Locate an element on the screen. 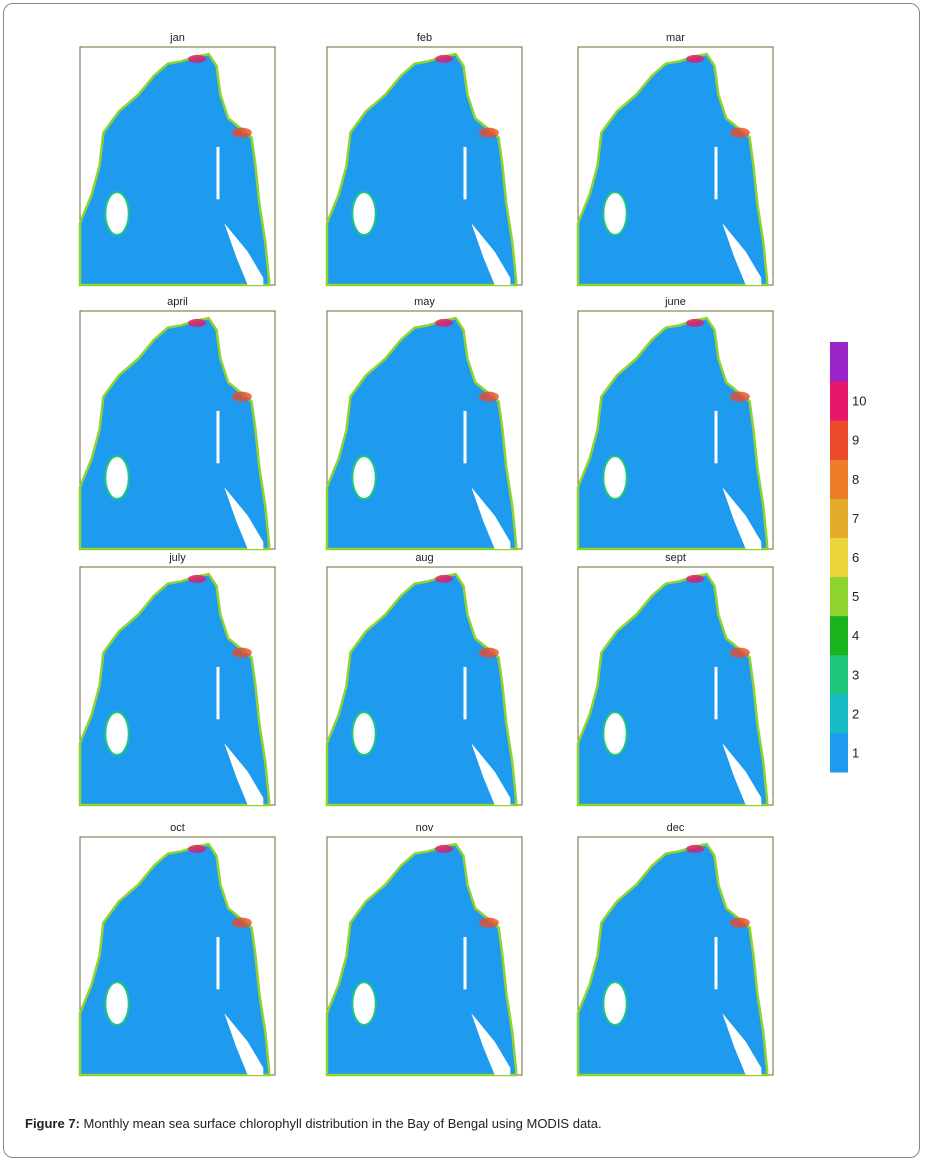  panel-title: dec is located at coordinates (676, 828).